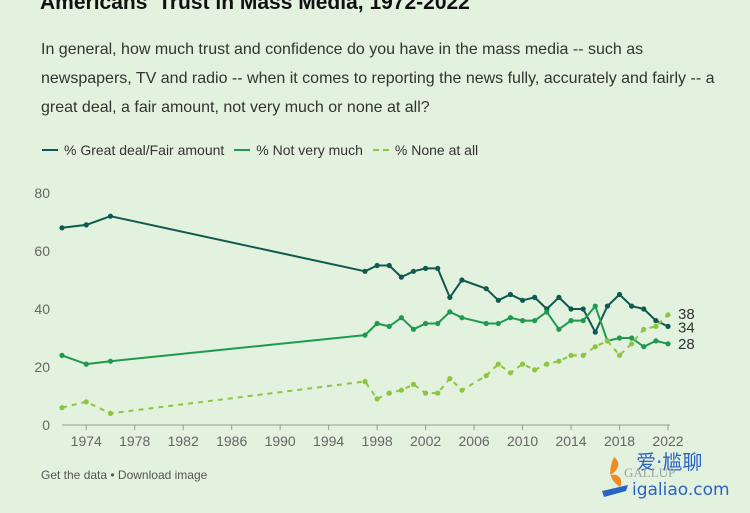  What do you see at coordinates (328, 441) in the screenshot?
I see `x-tick-label: 1994` at bounding box center [328, 441].